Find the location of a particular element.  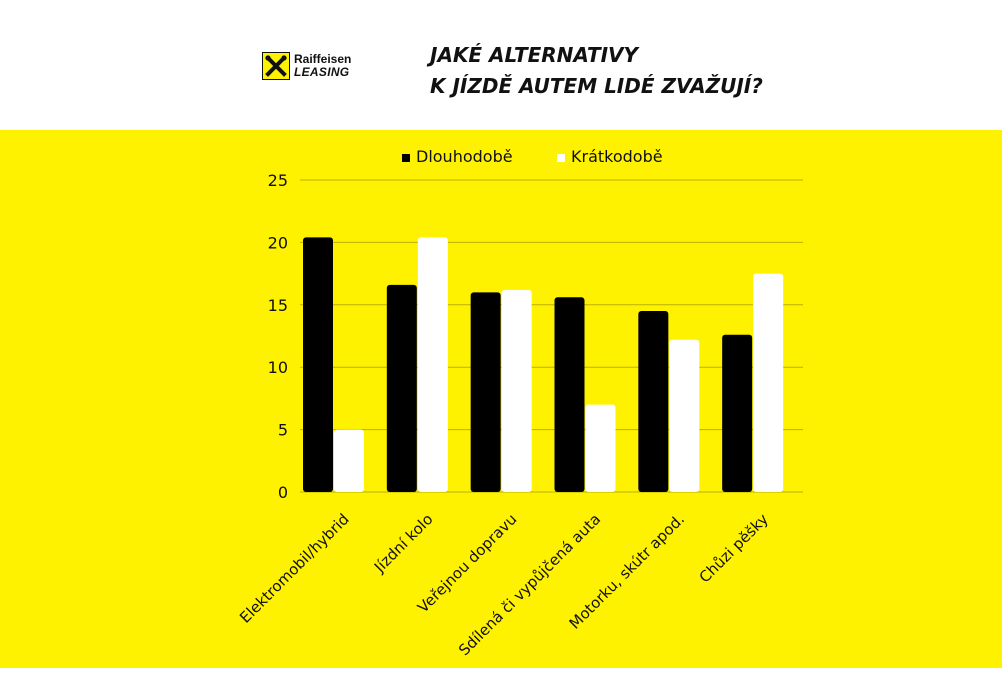

y-tick-label: 0 is located at coordinates (283, 492).